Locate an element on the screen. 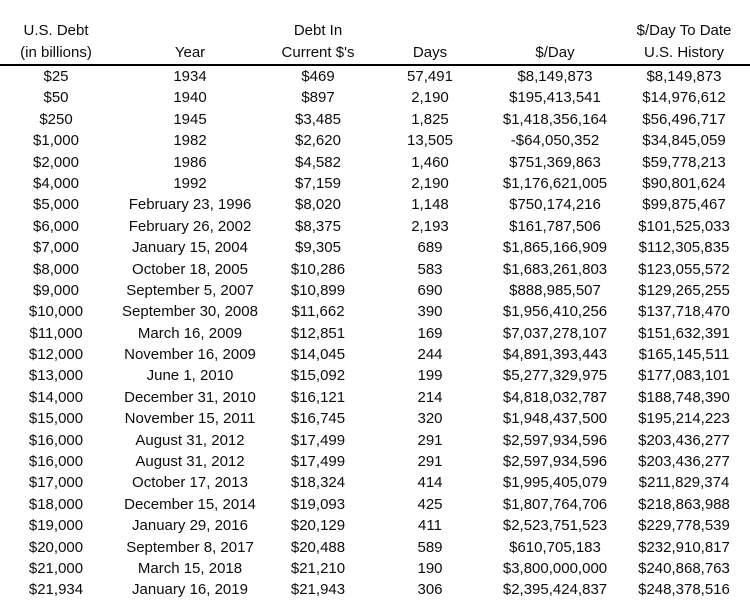 This screenshot has height=613, width=750. table-cell: $469 is located at coordinates (318, 76).